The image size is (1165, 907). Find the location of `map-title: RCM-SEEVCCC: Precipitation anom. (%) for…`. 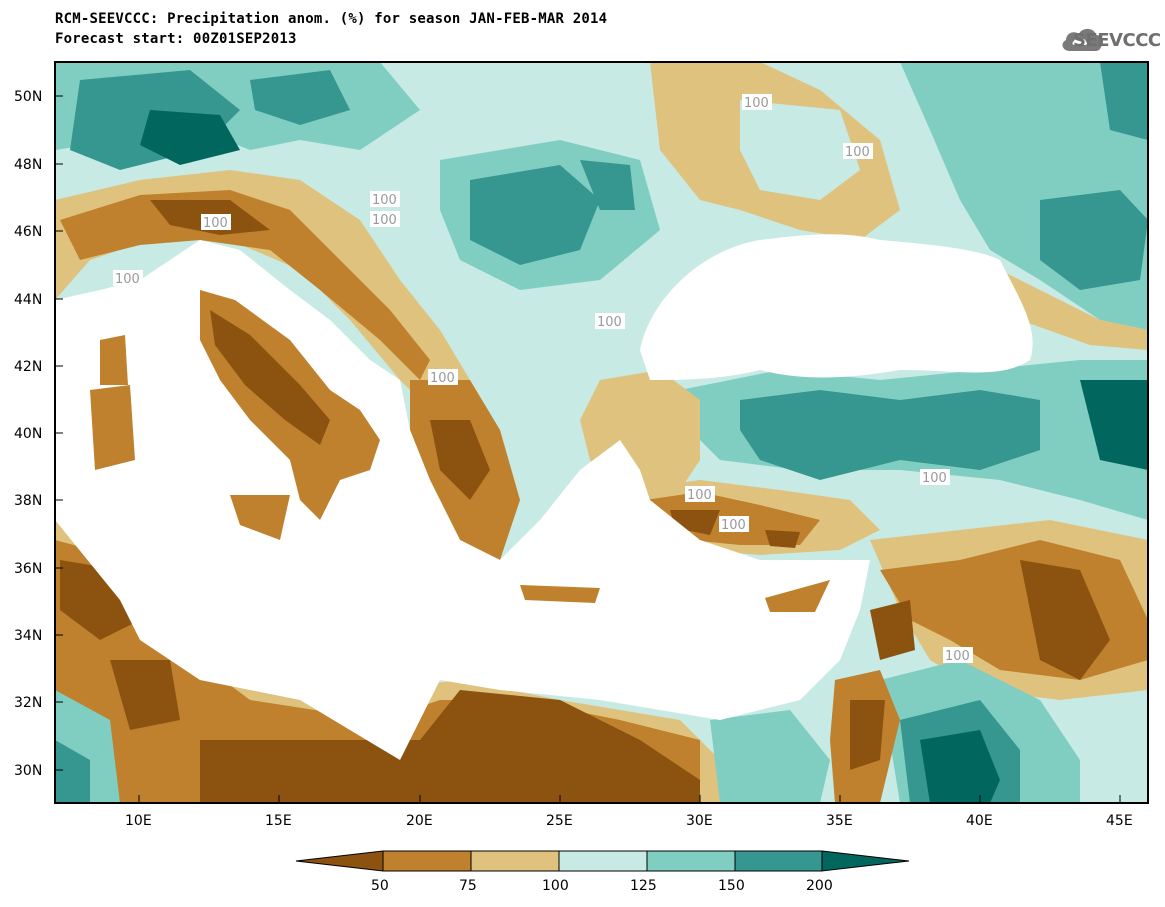

map-title: RCM-SEEVCCC: Precipitation anom. (%) for… is located at coordinates (331, 19).